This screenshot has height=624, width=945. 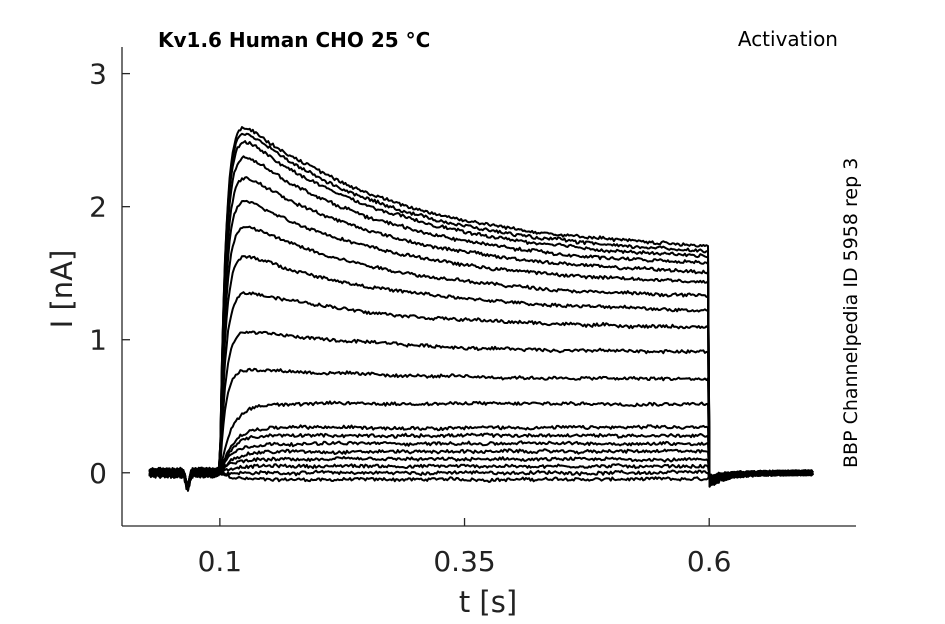 I want to click on x-tick-label: 0.35, so click(x=464, y=561).